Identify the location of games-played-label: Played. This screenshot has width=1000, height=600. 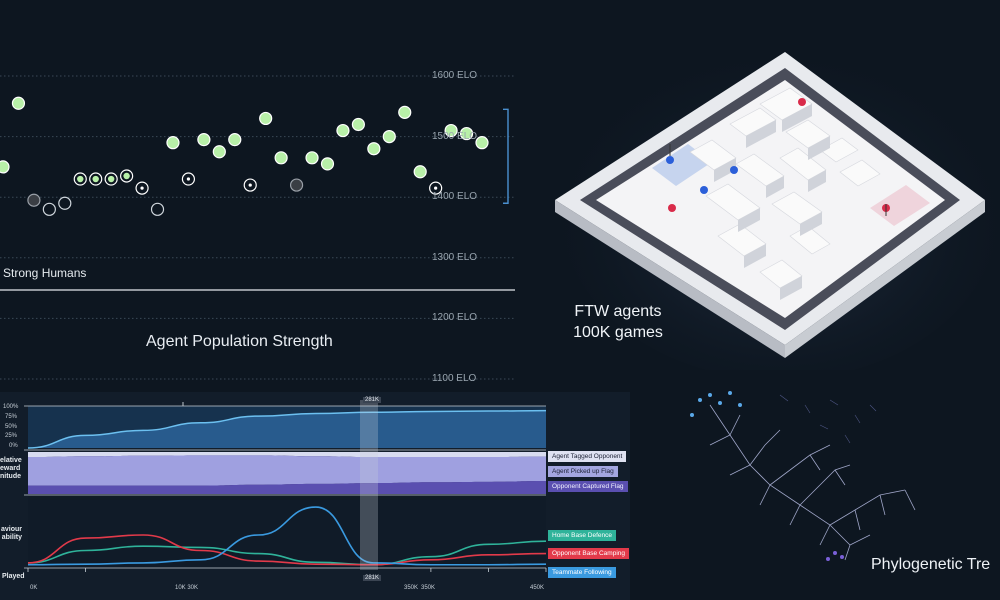
(13, 576).